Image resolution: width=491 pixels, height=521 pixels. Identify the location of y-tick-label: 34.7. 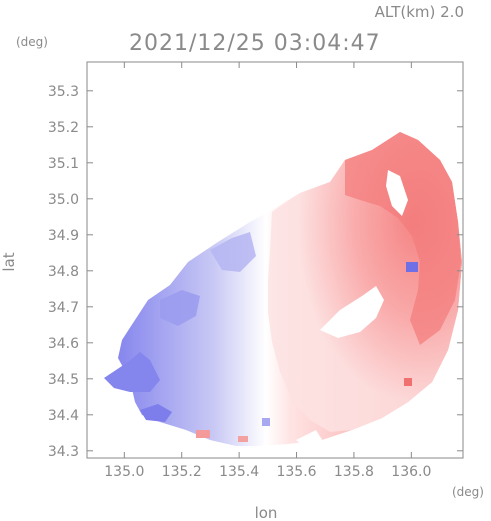
(63, 308).